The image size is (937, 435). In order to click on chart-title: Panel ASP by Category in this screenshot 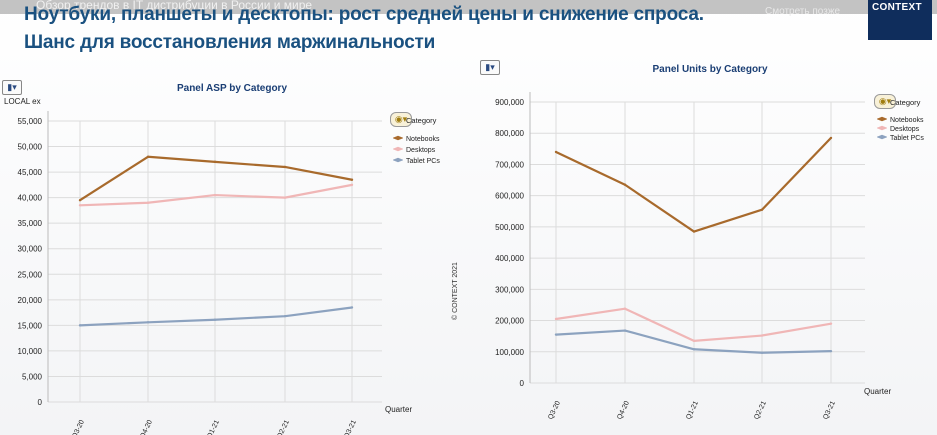, I will do `click(232, 88)`.